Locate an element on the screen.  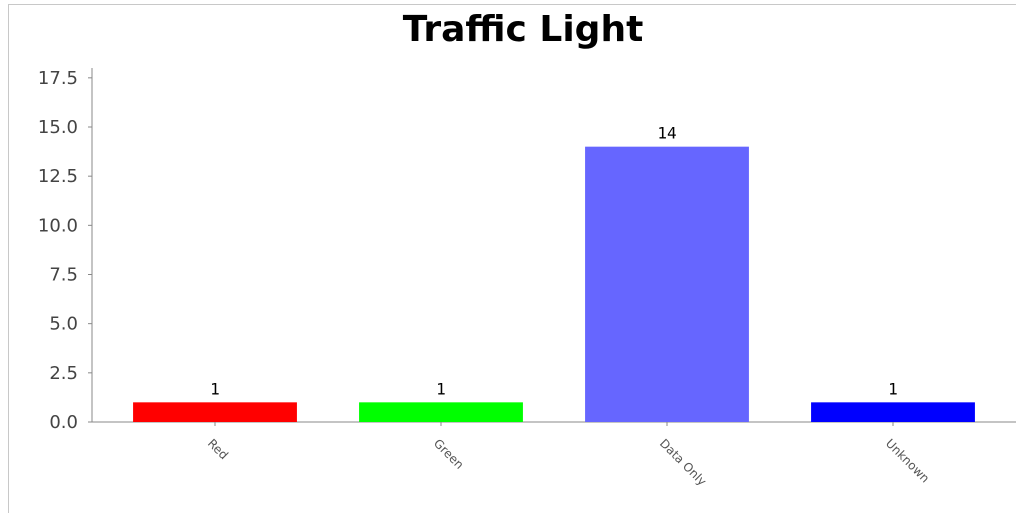
y-axis-ticks: 0.0 2.5 5.0 7.5 10.0 12.5 15.0 17.5 is located at coordinates (65, 250).